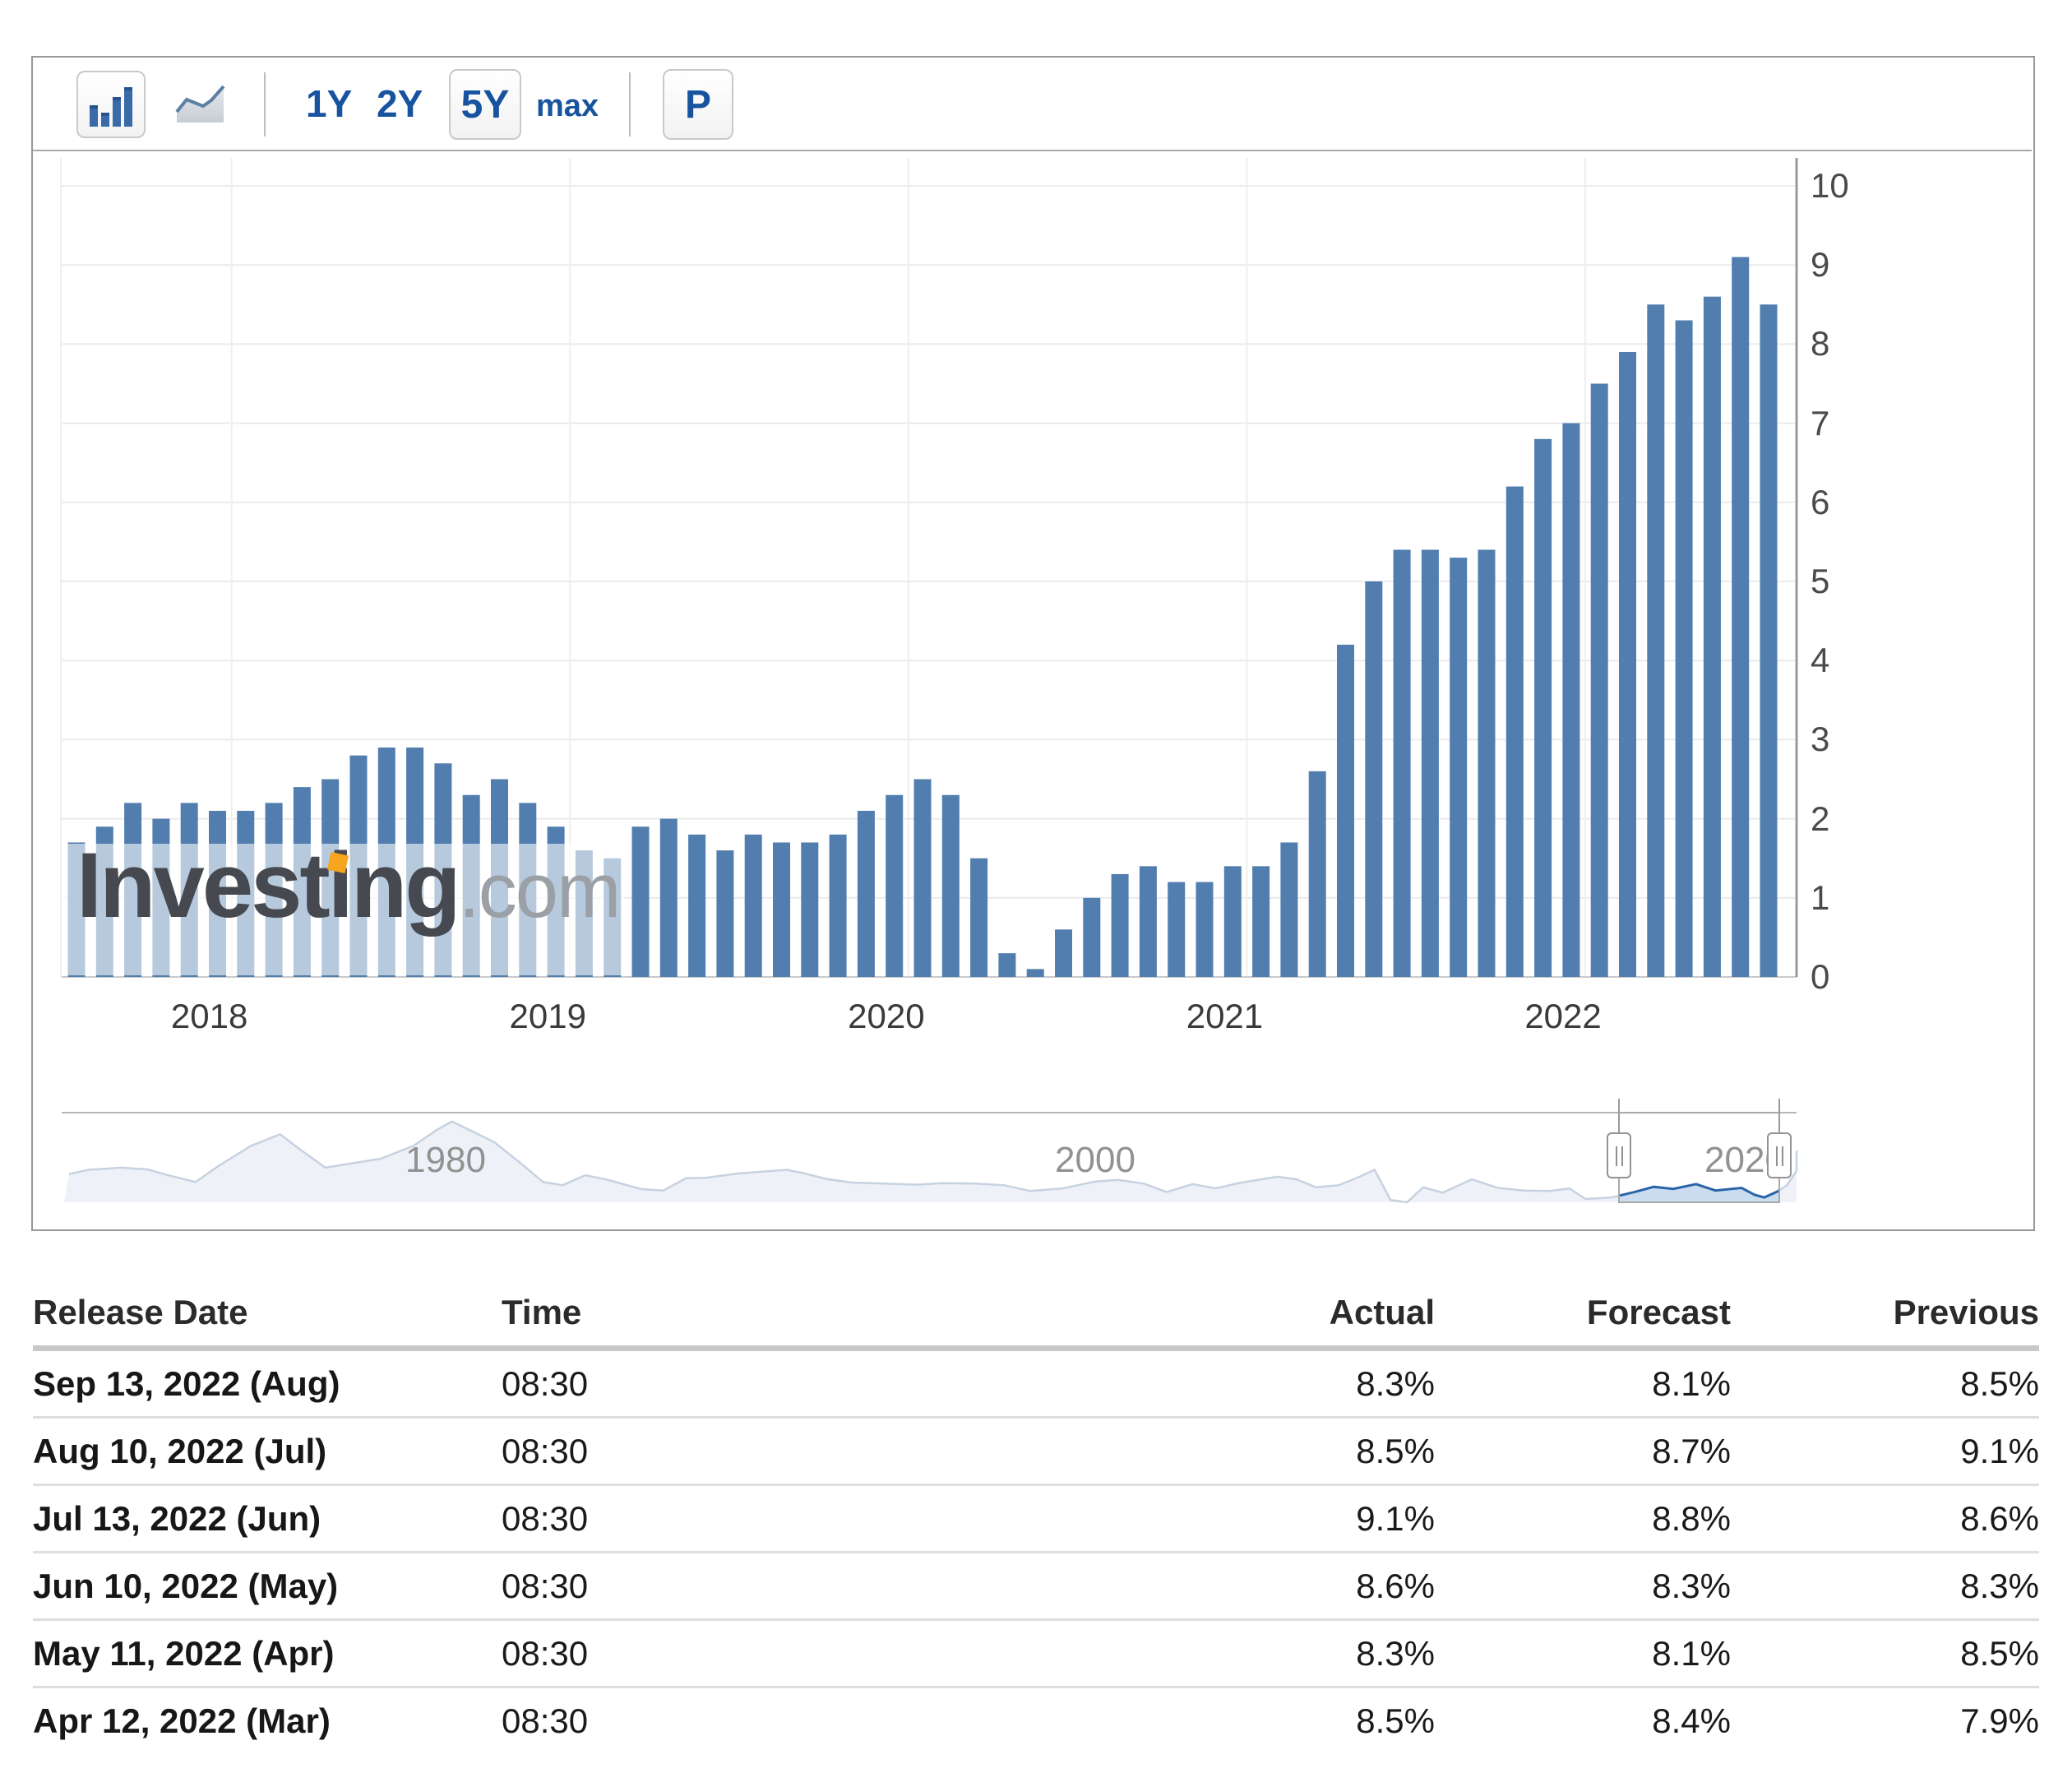  Describe the element at coordinates (1225, 1016) in the screenshot. I see `x-axis-year-label: 2021` at that location.